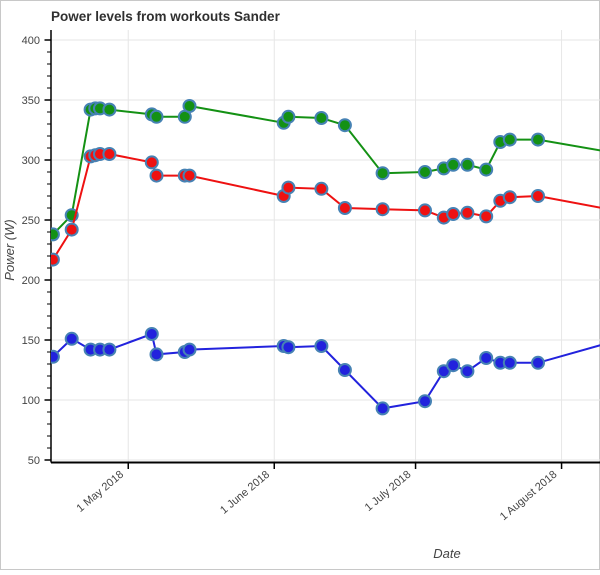 This screenshot has width=600, height=575. What do you see at coordinates (446, 553) in the screenshot?
I see `x-axis-label: Date` at bounding box center [446, 553].